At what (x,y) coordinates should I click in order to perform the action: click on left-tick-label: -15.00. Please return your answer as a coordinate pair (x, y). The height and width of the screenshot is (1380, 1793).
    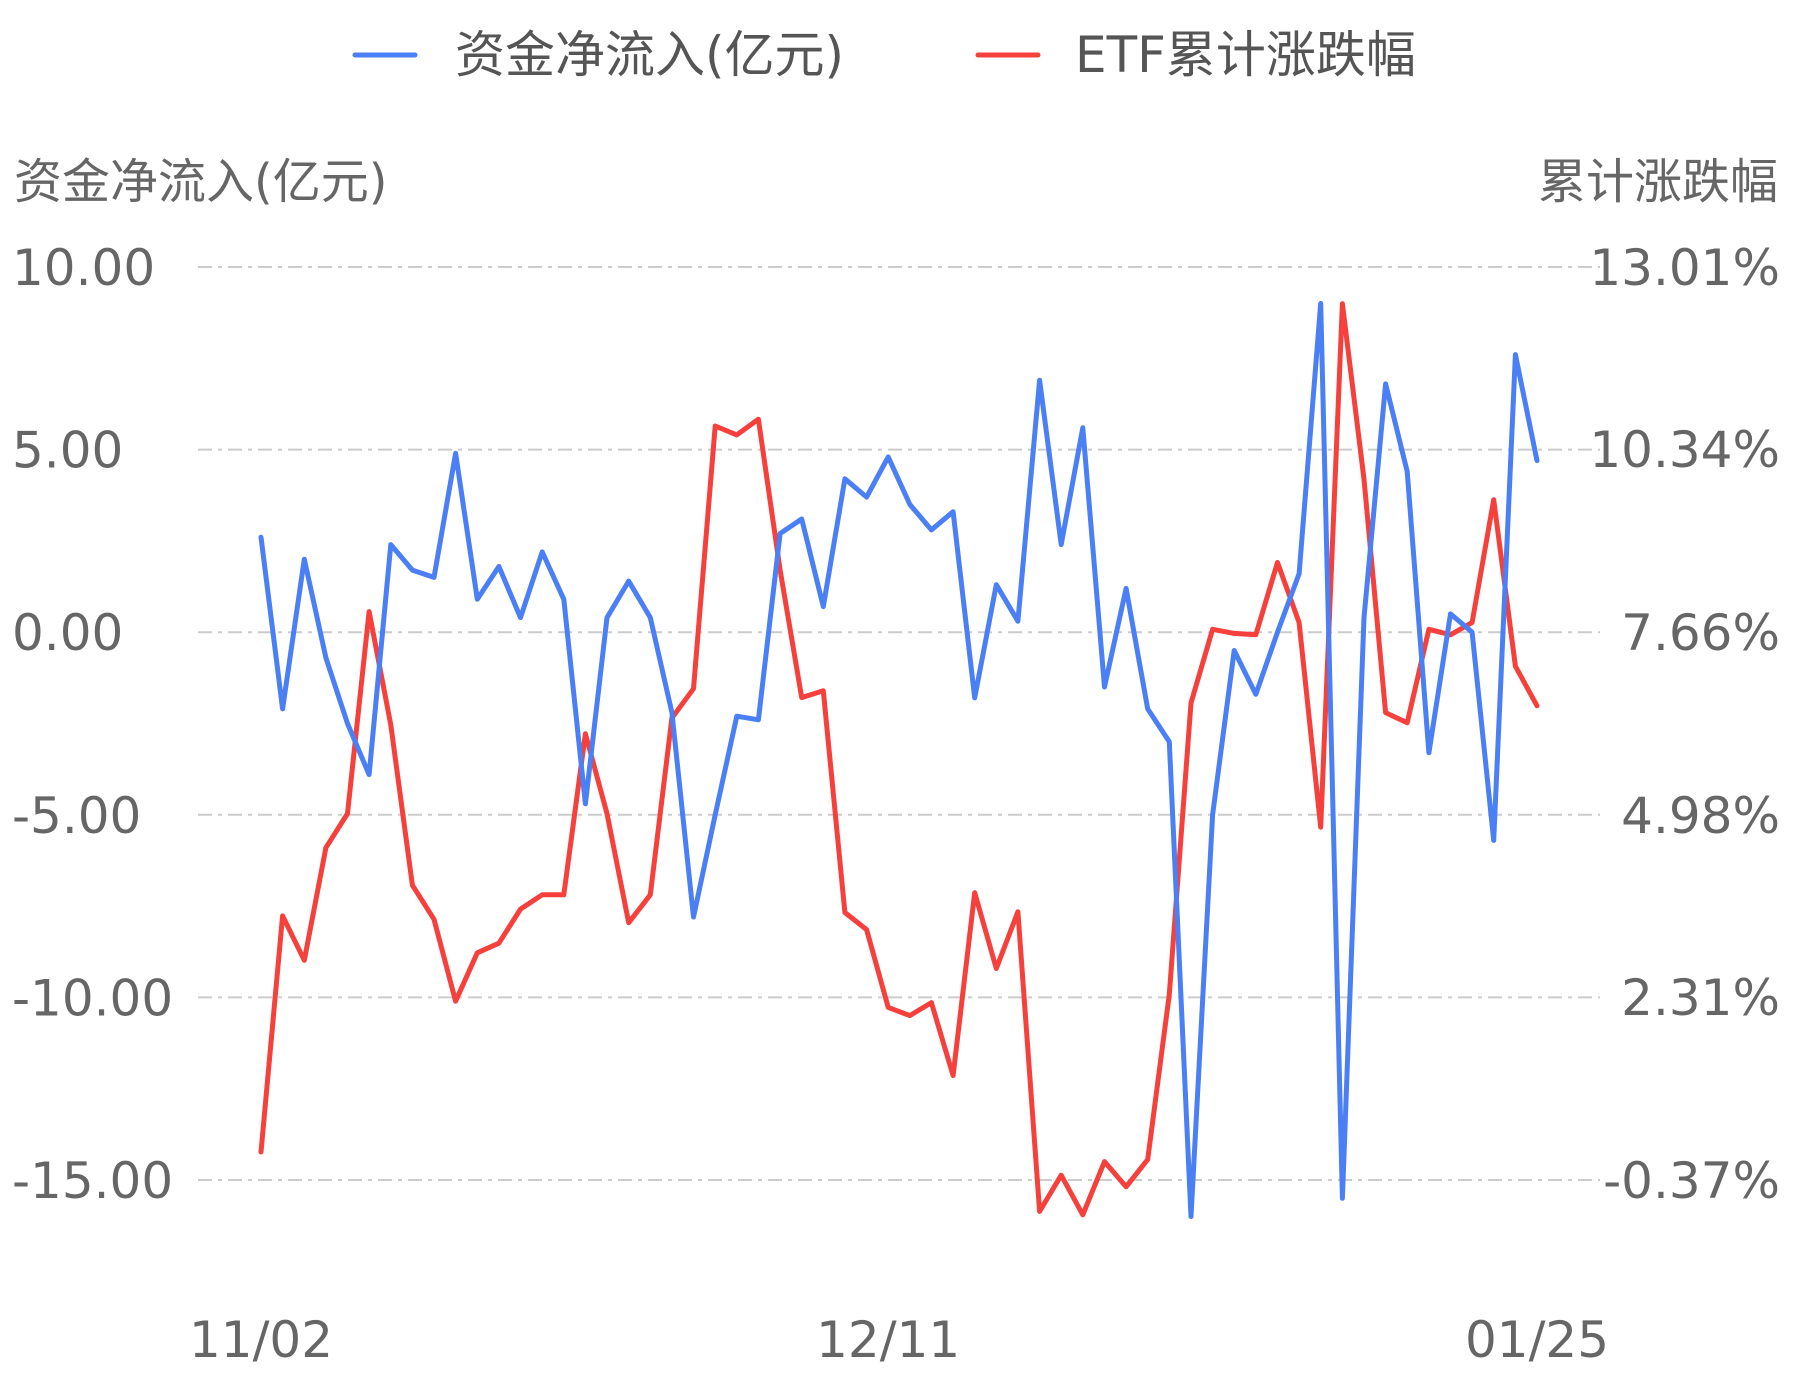
    Looking at the image, I should click on (92, 1181).